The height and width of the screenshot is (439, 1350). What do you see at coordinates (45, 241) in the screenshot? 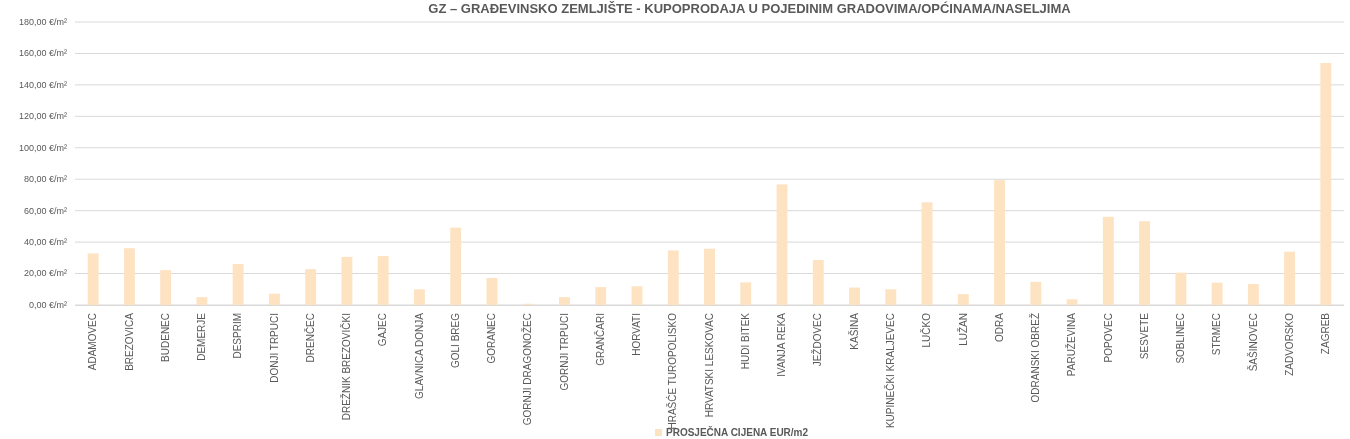
I see `y-tick-label: 40,00 €/m²` at bounding box center [45, 241].